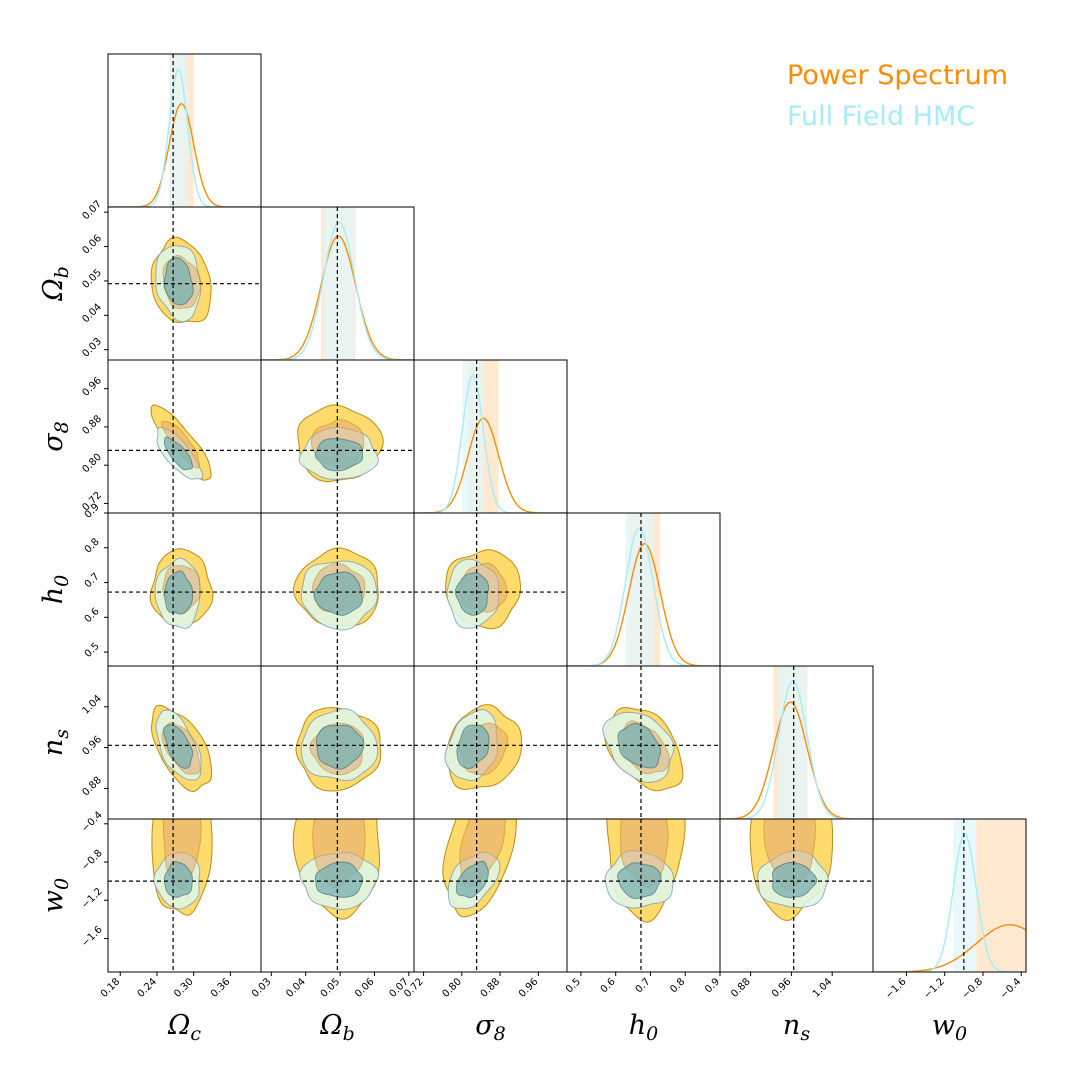 This screenshot has height=1080, width=1080. Describe the element at coordinates (677, 985) in the screenshot. I see `x-tick-label: 0.8` at that location.